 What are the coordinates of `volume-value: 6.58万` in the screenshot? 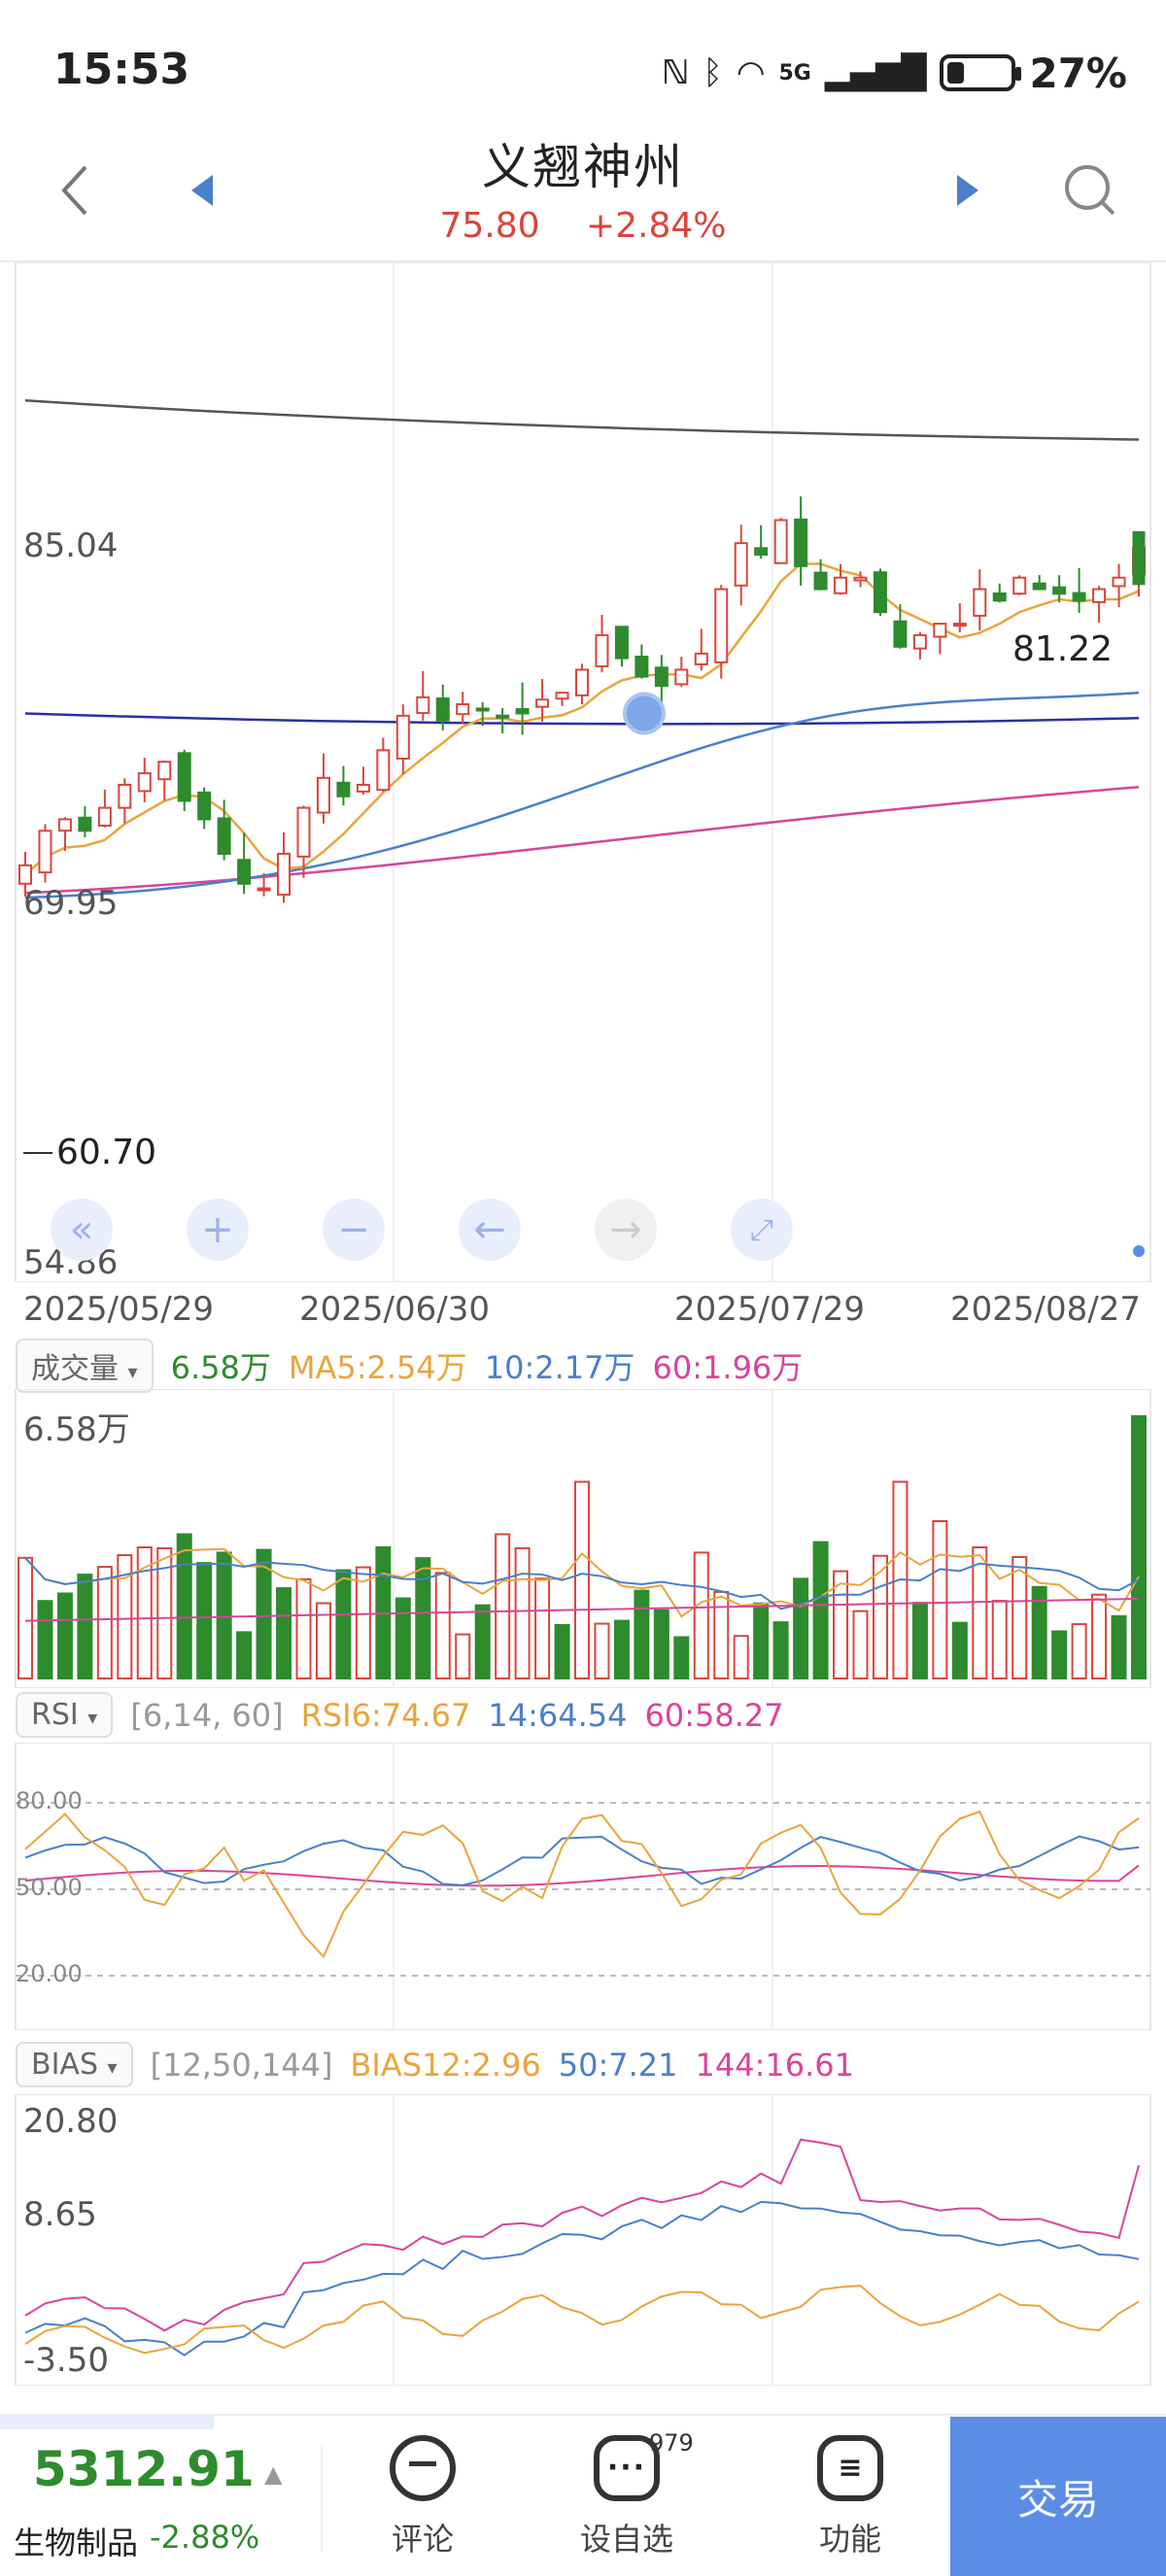 It's located at (220, 1367).